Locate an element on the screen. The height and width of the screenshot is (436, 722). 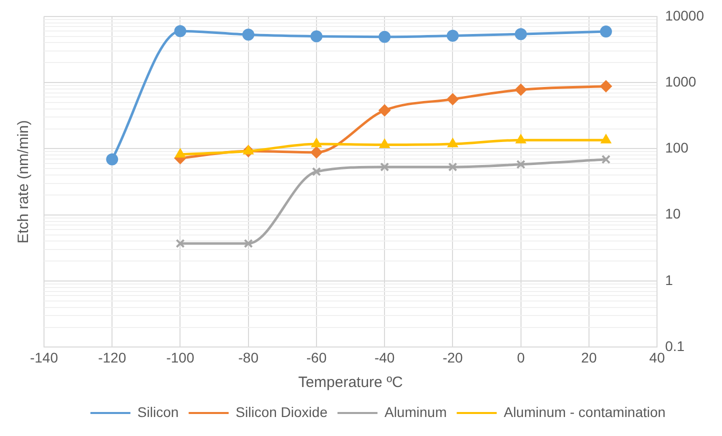
x-tick-label: -40 is located at coordinates (384, 357).